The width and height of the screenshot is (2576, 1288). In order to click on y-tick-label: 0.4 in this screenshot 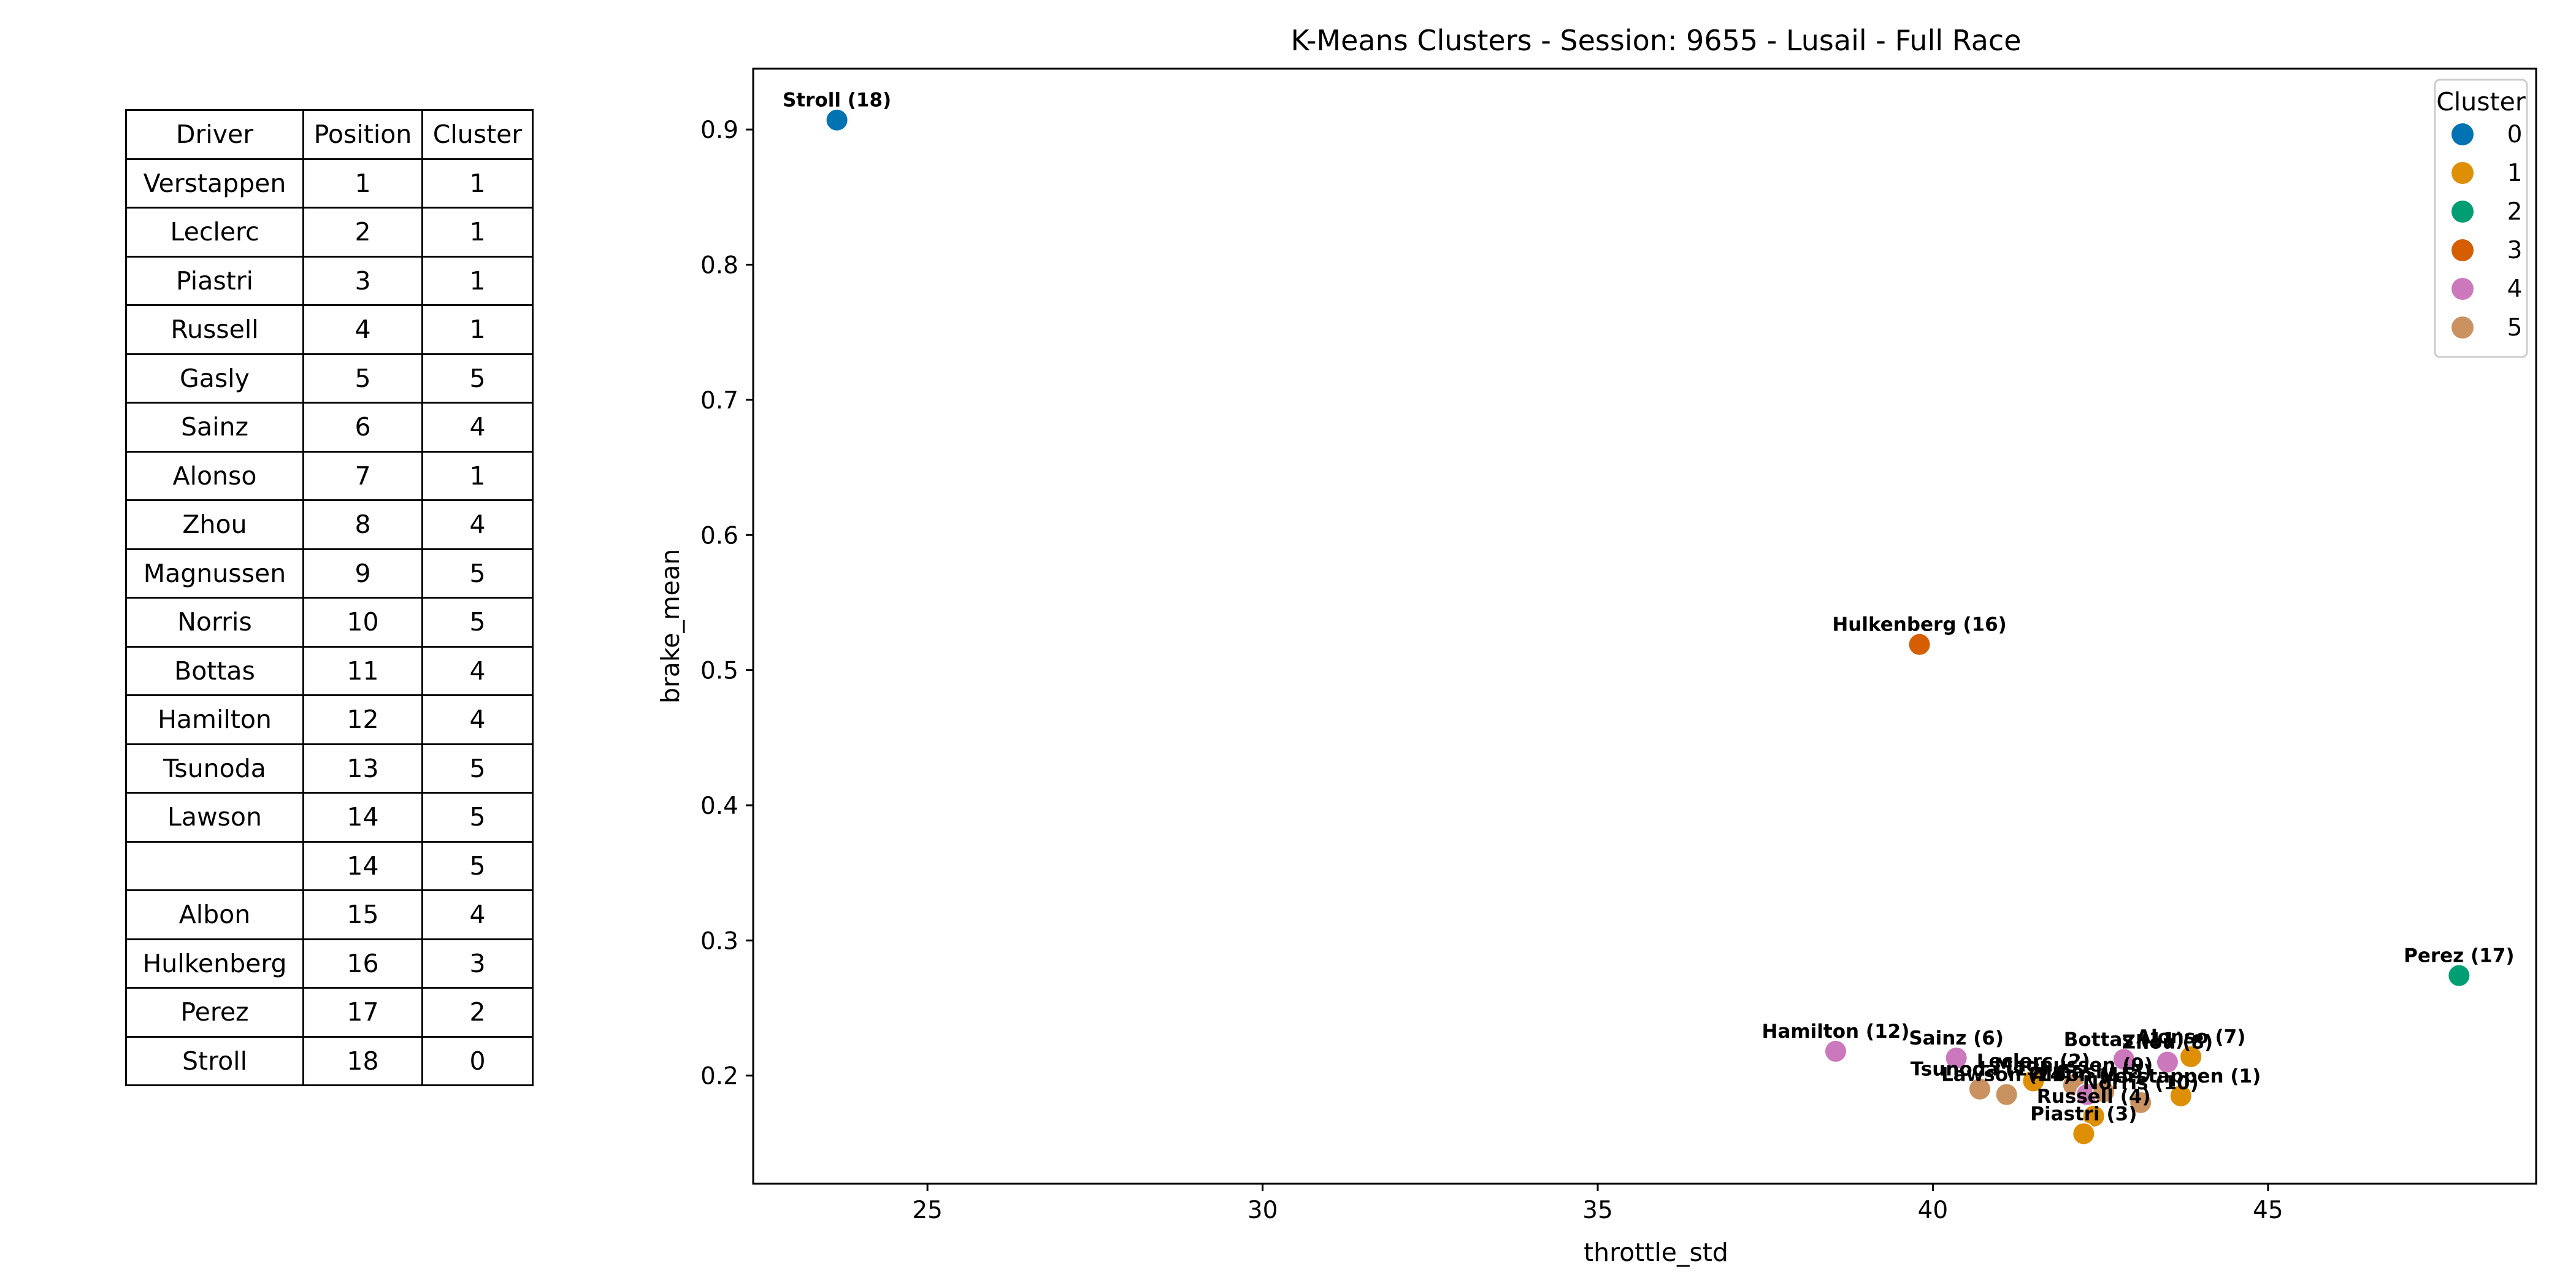, I will do `click(719, 806)`.